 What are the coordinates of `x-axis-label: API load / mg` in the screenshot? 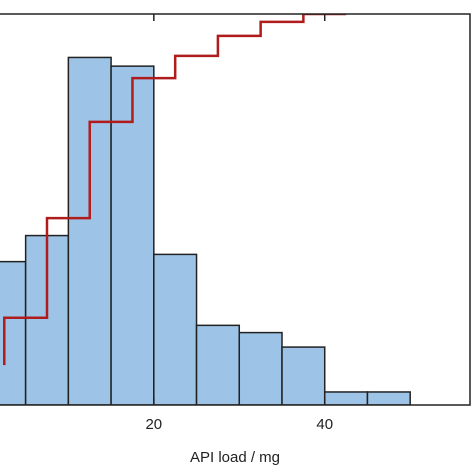 It's located at (235, 457).